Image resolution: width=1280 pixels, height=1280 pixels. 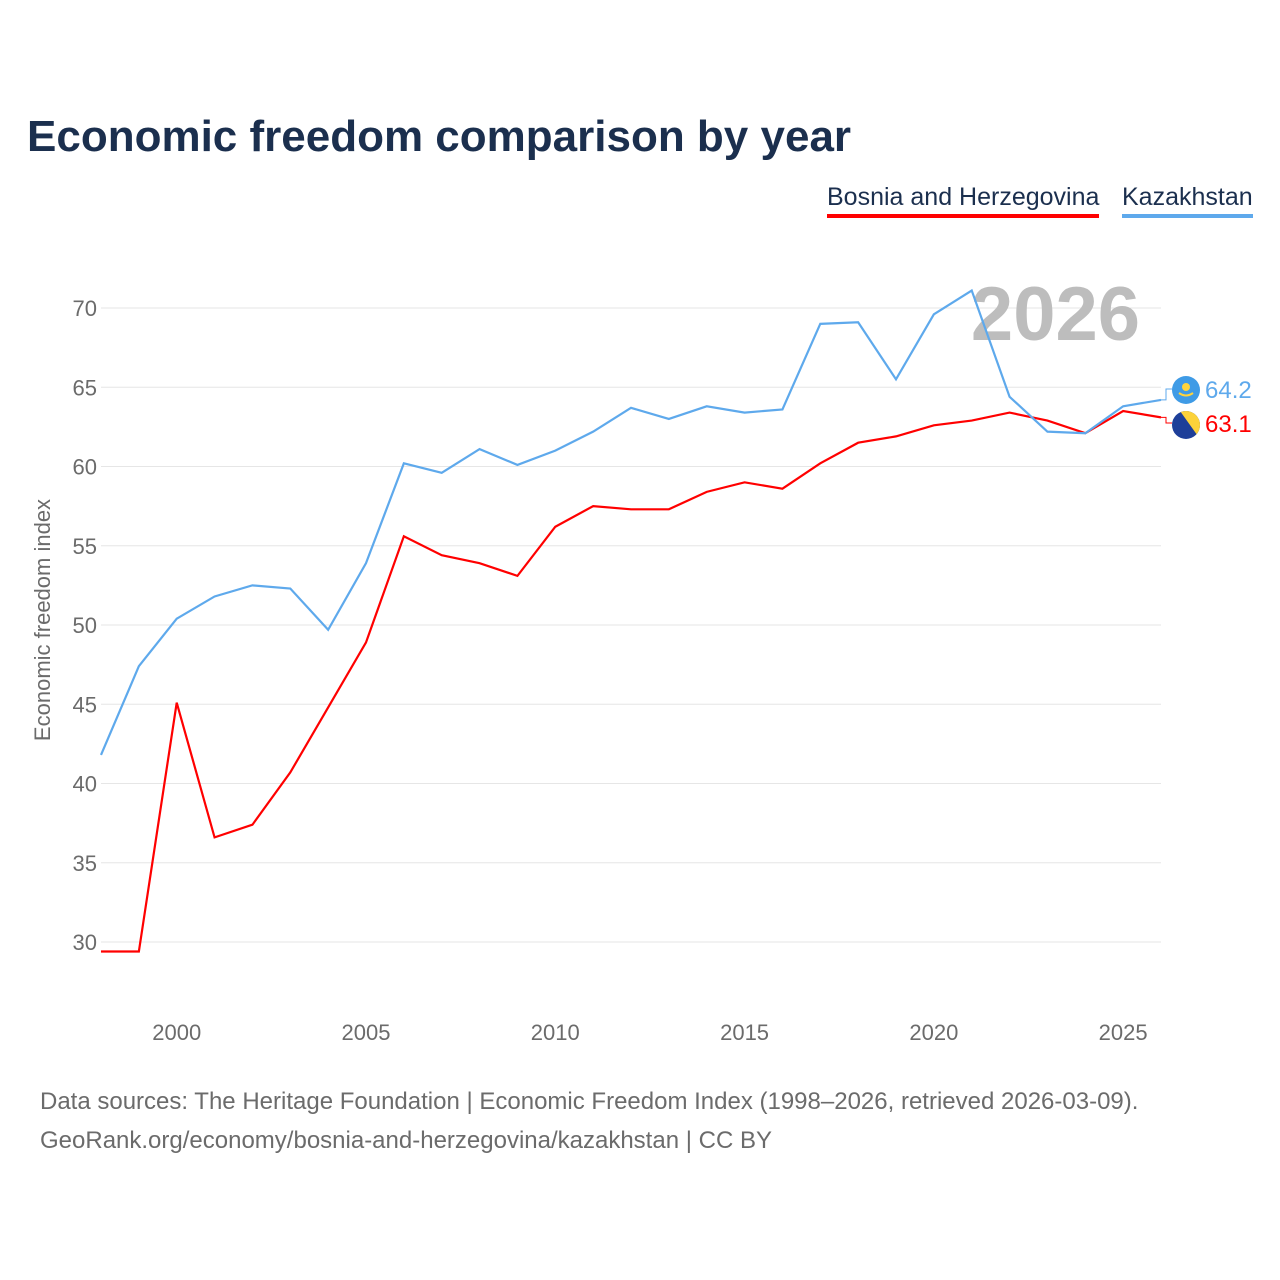 I want to click on legend-bosnia: Bosnia and Herzegovina, so click(x=963, y=200).